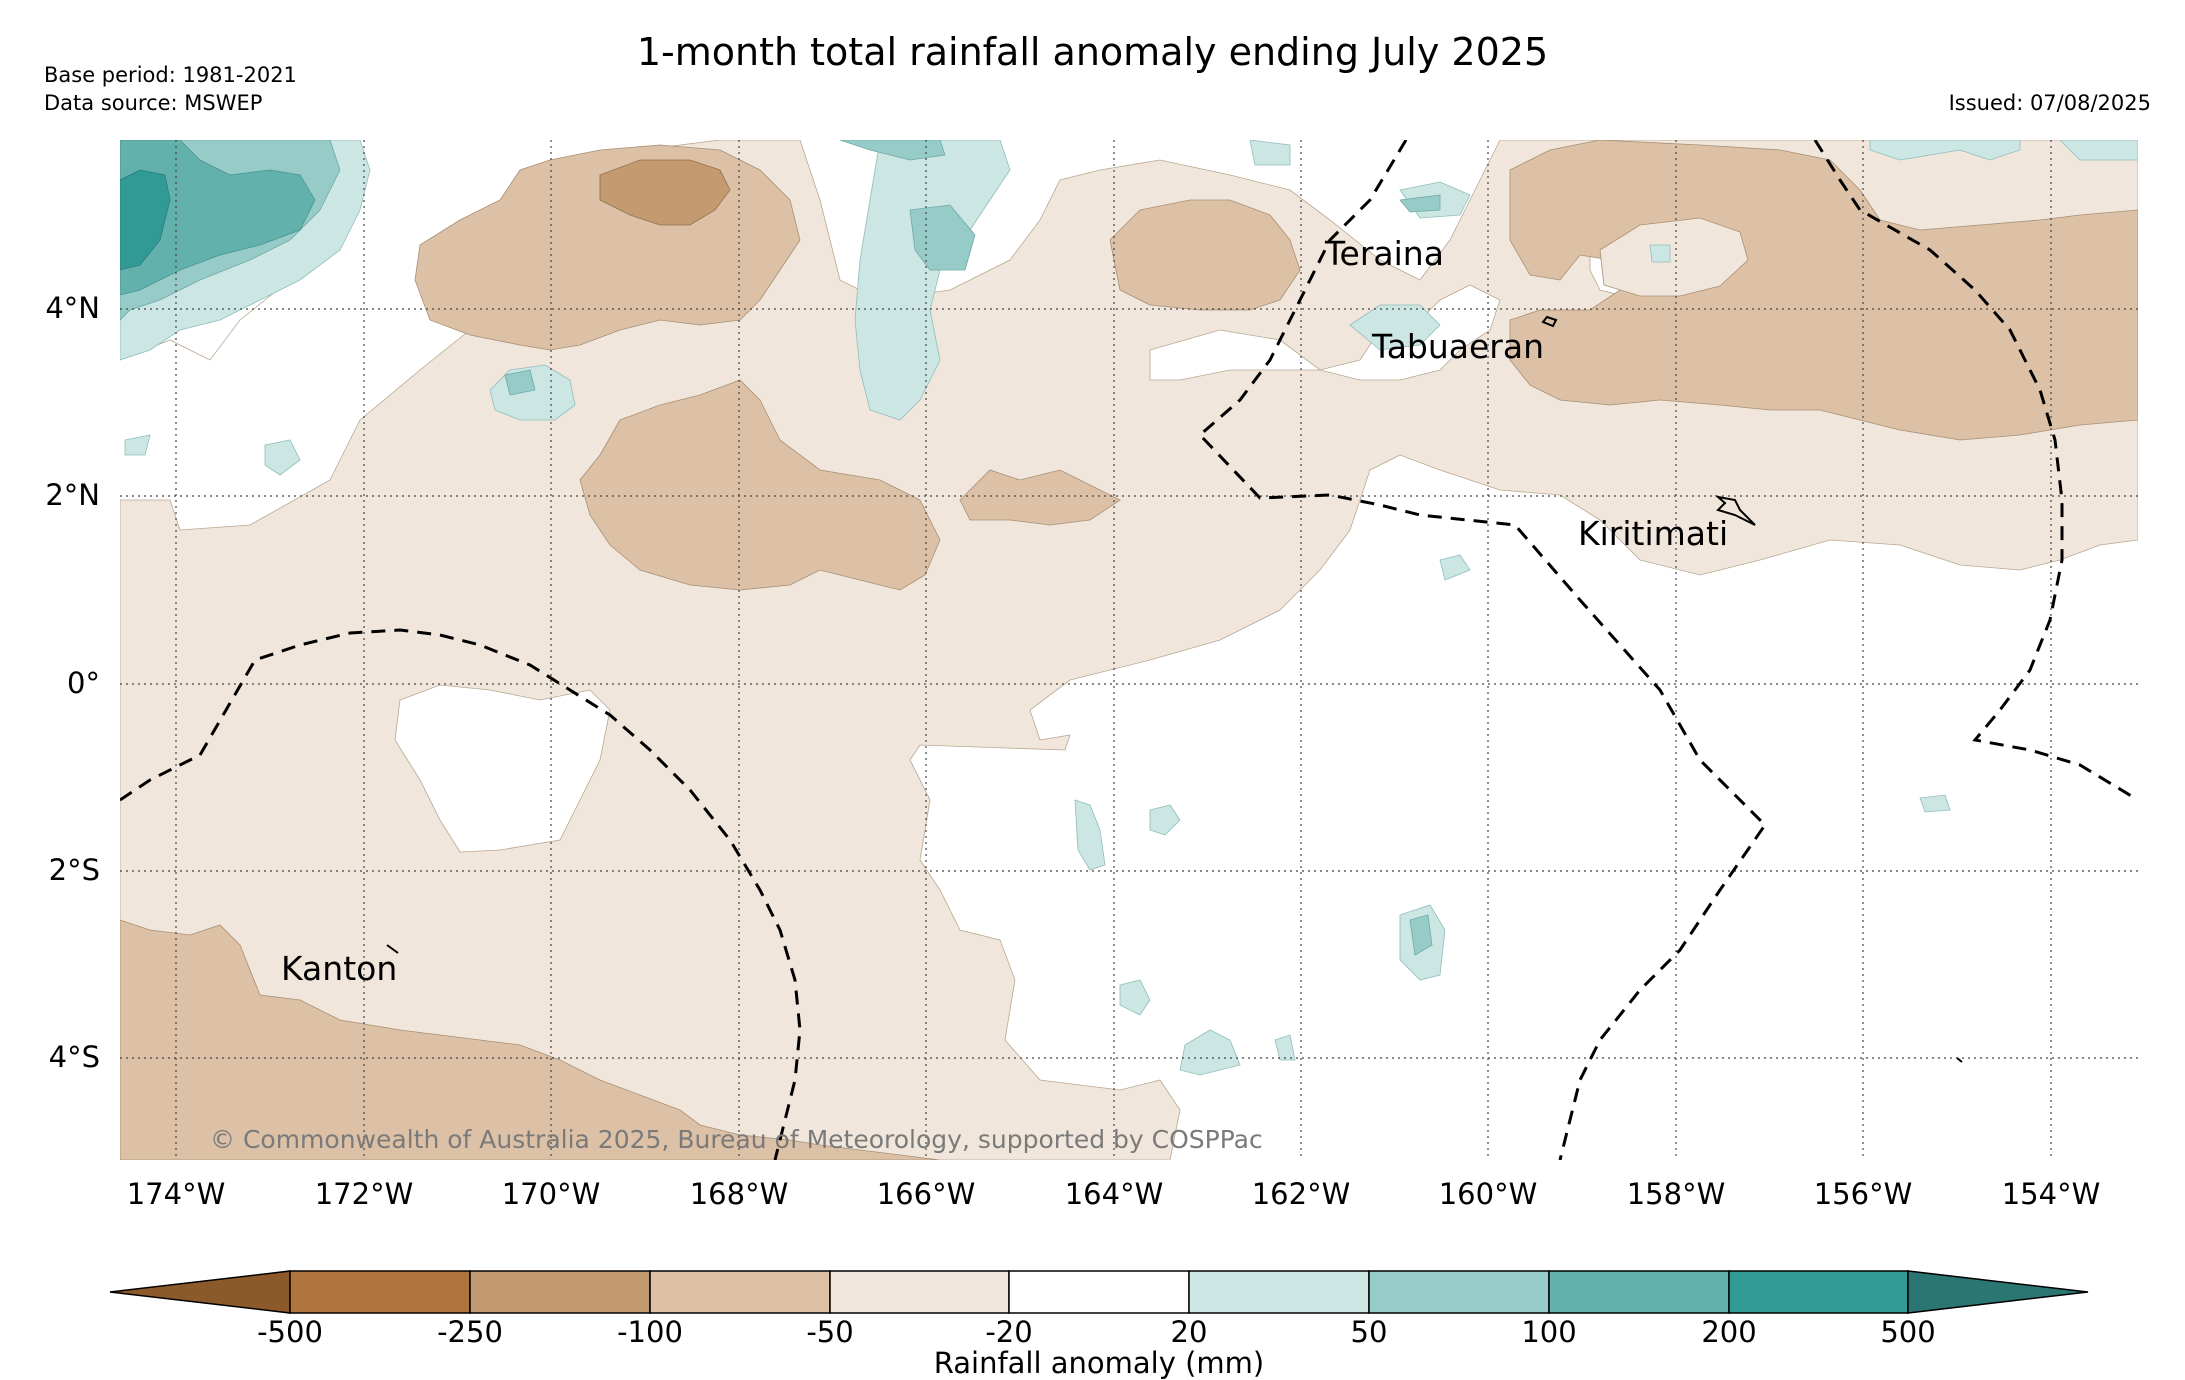 Image resolution: width=2185 pixels, height=1380 pixels. I want to click on colorbar-tick: -100, so click(650, 1332).